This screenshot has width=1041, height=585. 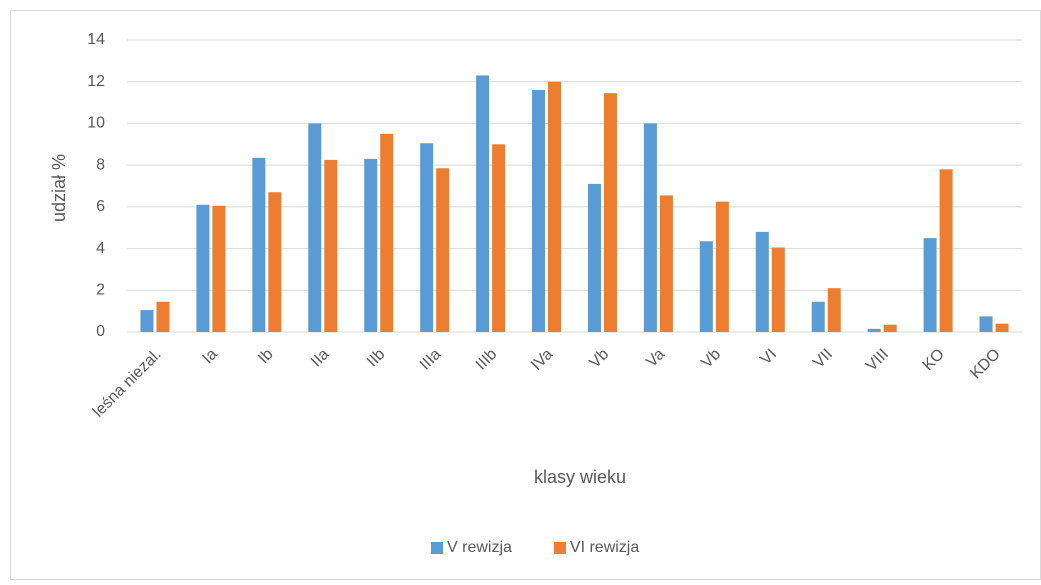 What do you see at coordinates (580, 477) in the screenshot?
I see `x-axis-title: klasy wieku` at bounding box center [580, 477].